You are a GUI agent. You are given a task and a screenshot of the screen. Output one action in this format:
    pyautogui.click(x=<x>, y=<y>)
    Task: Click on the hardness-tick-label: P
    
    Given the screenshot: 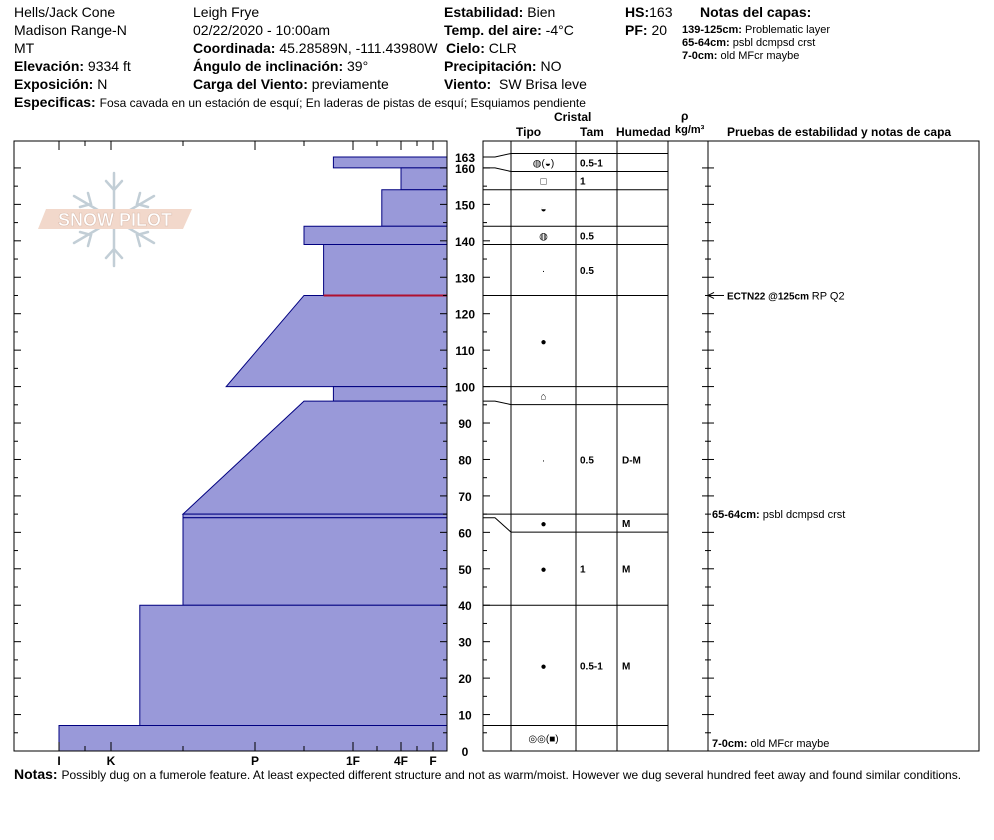 What is the action you would take?
    pyautogui.click(x=255, y=761)
    